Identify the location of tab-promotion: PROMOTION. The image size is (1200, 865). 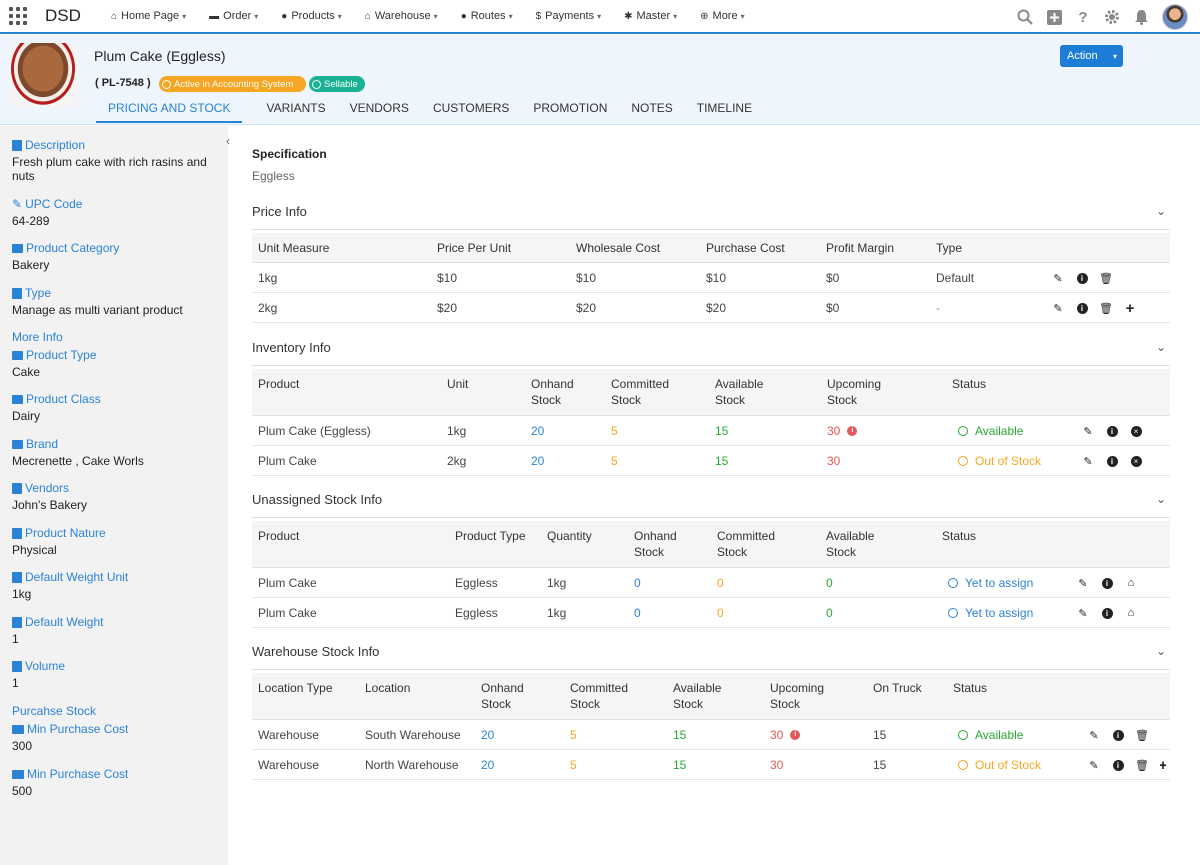
(570, 108).